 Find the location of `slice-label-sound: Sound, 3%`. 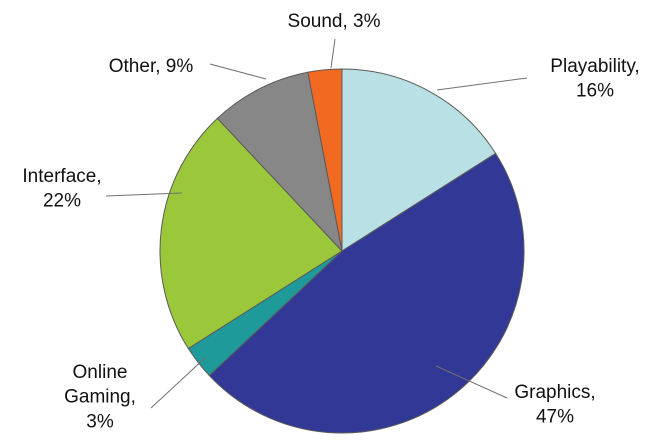

slice-label-sound: Sound, 3% is located at coordinates (334, 21).